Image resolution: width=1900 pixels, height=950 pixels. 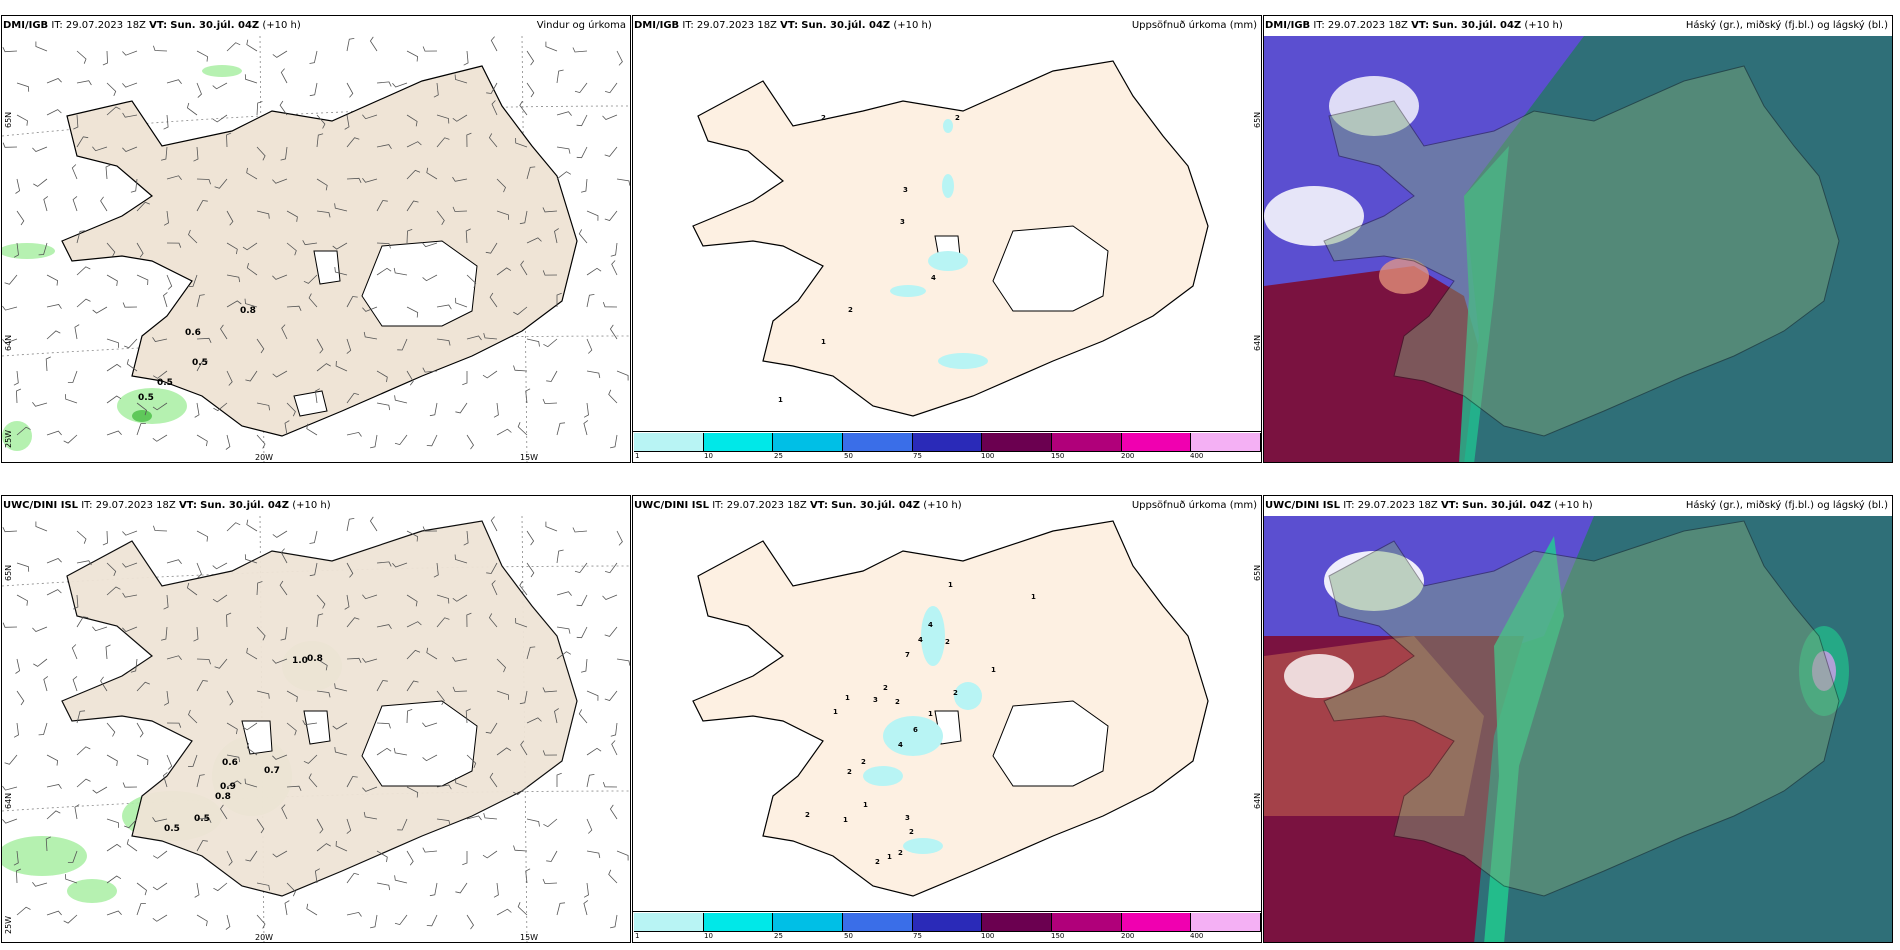 What do you see at coordinates (1506, 505) in the screenshot?
I see `vt-value: Sun. 30.júl. 04Z` at bounding box center [1506, 505].